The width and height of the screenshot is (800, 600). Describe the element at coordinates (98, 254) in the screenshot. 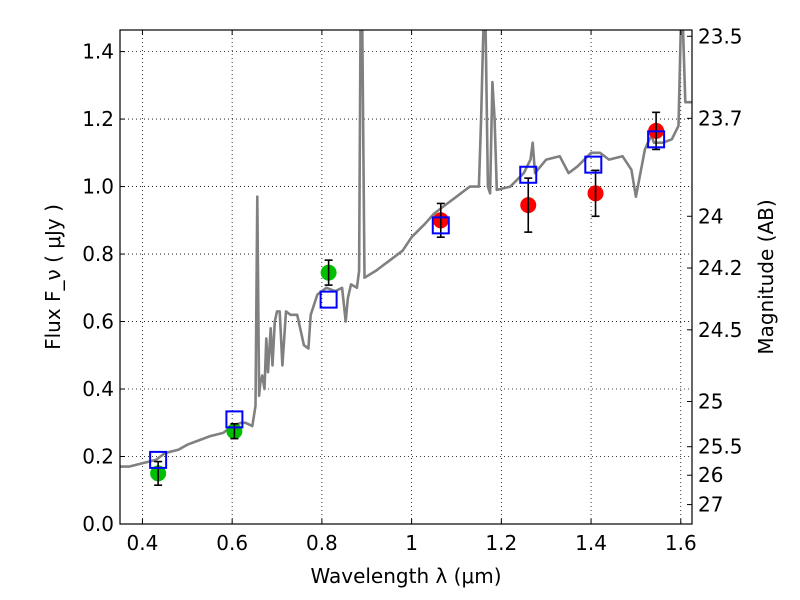

I see `y-tick-label: 0.8` at that location.